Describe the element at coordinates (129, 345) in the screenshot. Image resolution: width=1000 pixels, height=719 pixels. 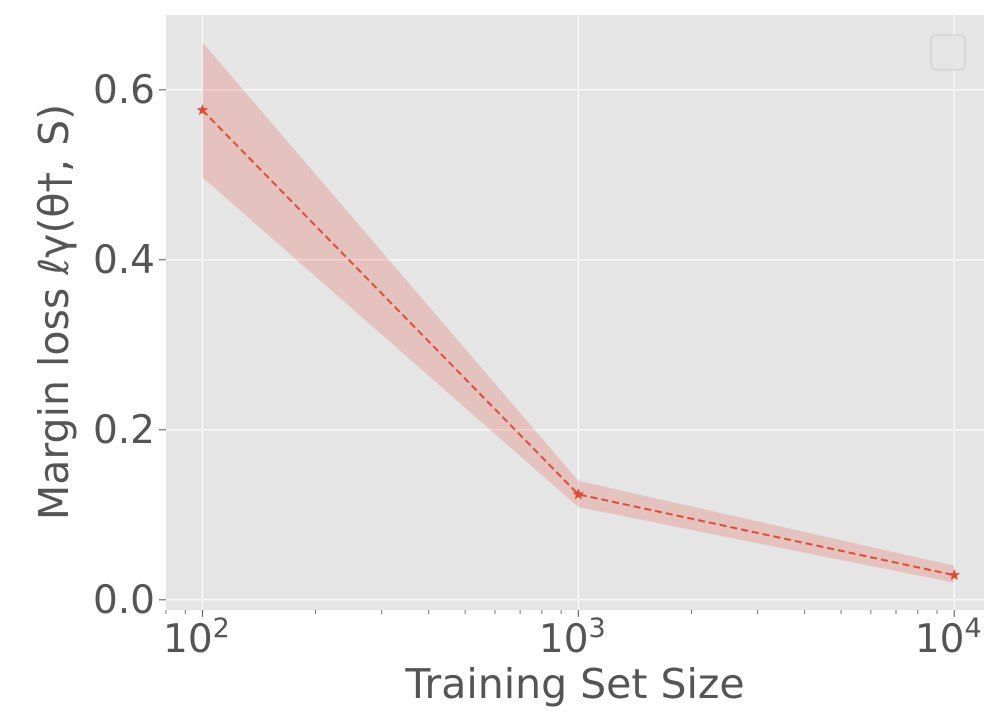
I see `y-tick-labels: 0.0 0.2 0.4 0.6` at that location.